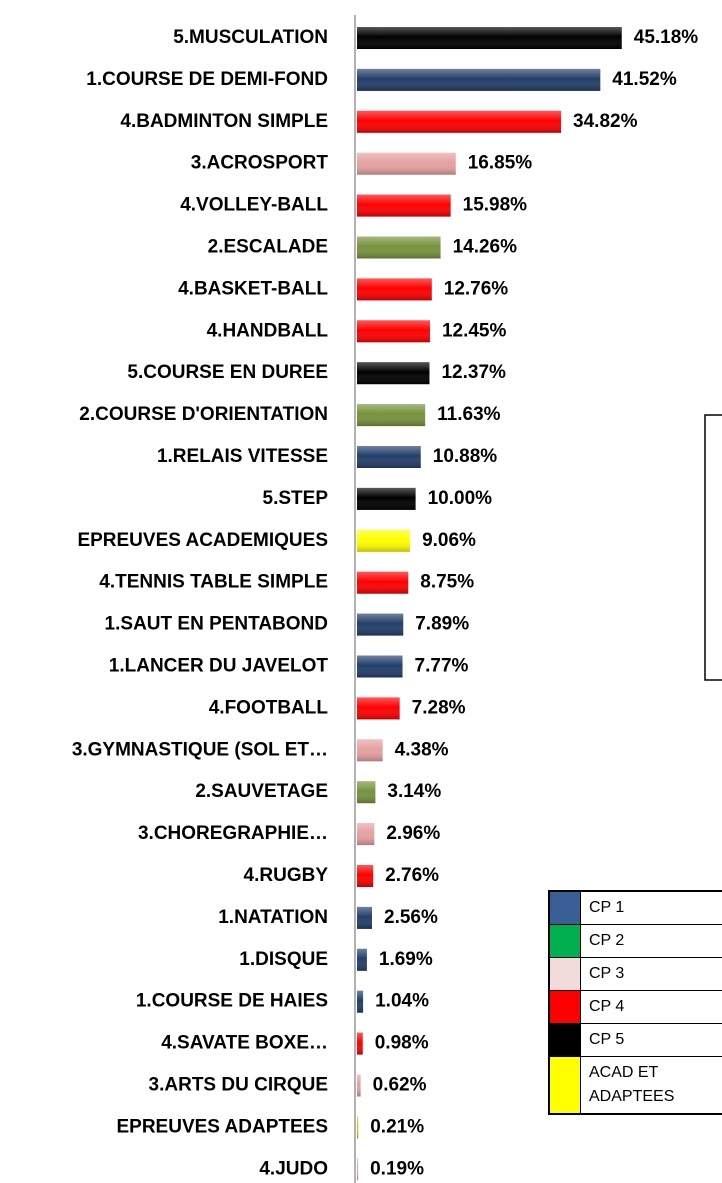  Describe the element at coordinates (605, 121) in the screenshot. I see `value-label: 34.82%` at that location.